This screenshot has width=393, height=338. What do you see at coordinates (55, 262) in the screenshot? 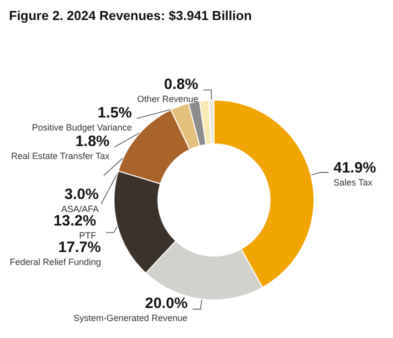
I see `slice-label: Federal Relief Funding` at bounding box center [55, 262].